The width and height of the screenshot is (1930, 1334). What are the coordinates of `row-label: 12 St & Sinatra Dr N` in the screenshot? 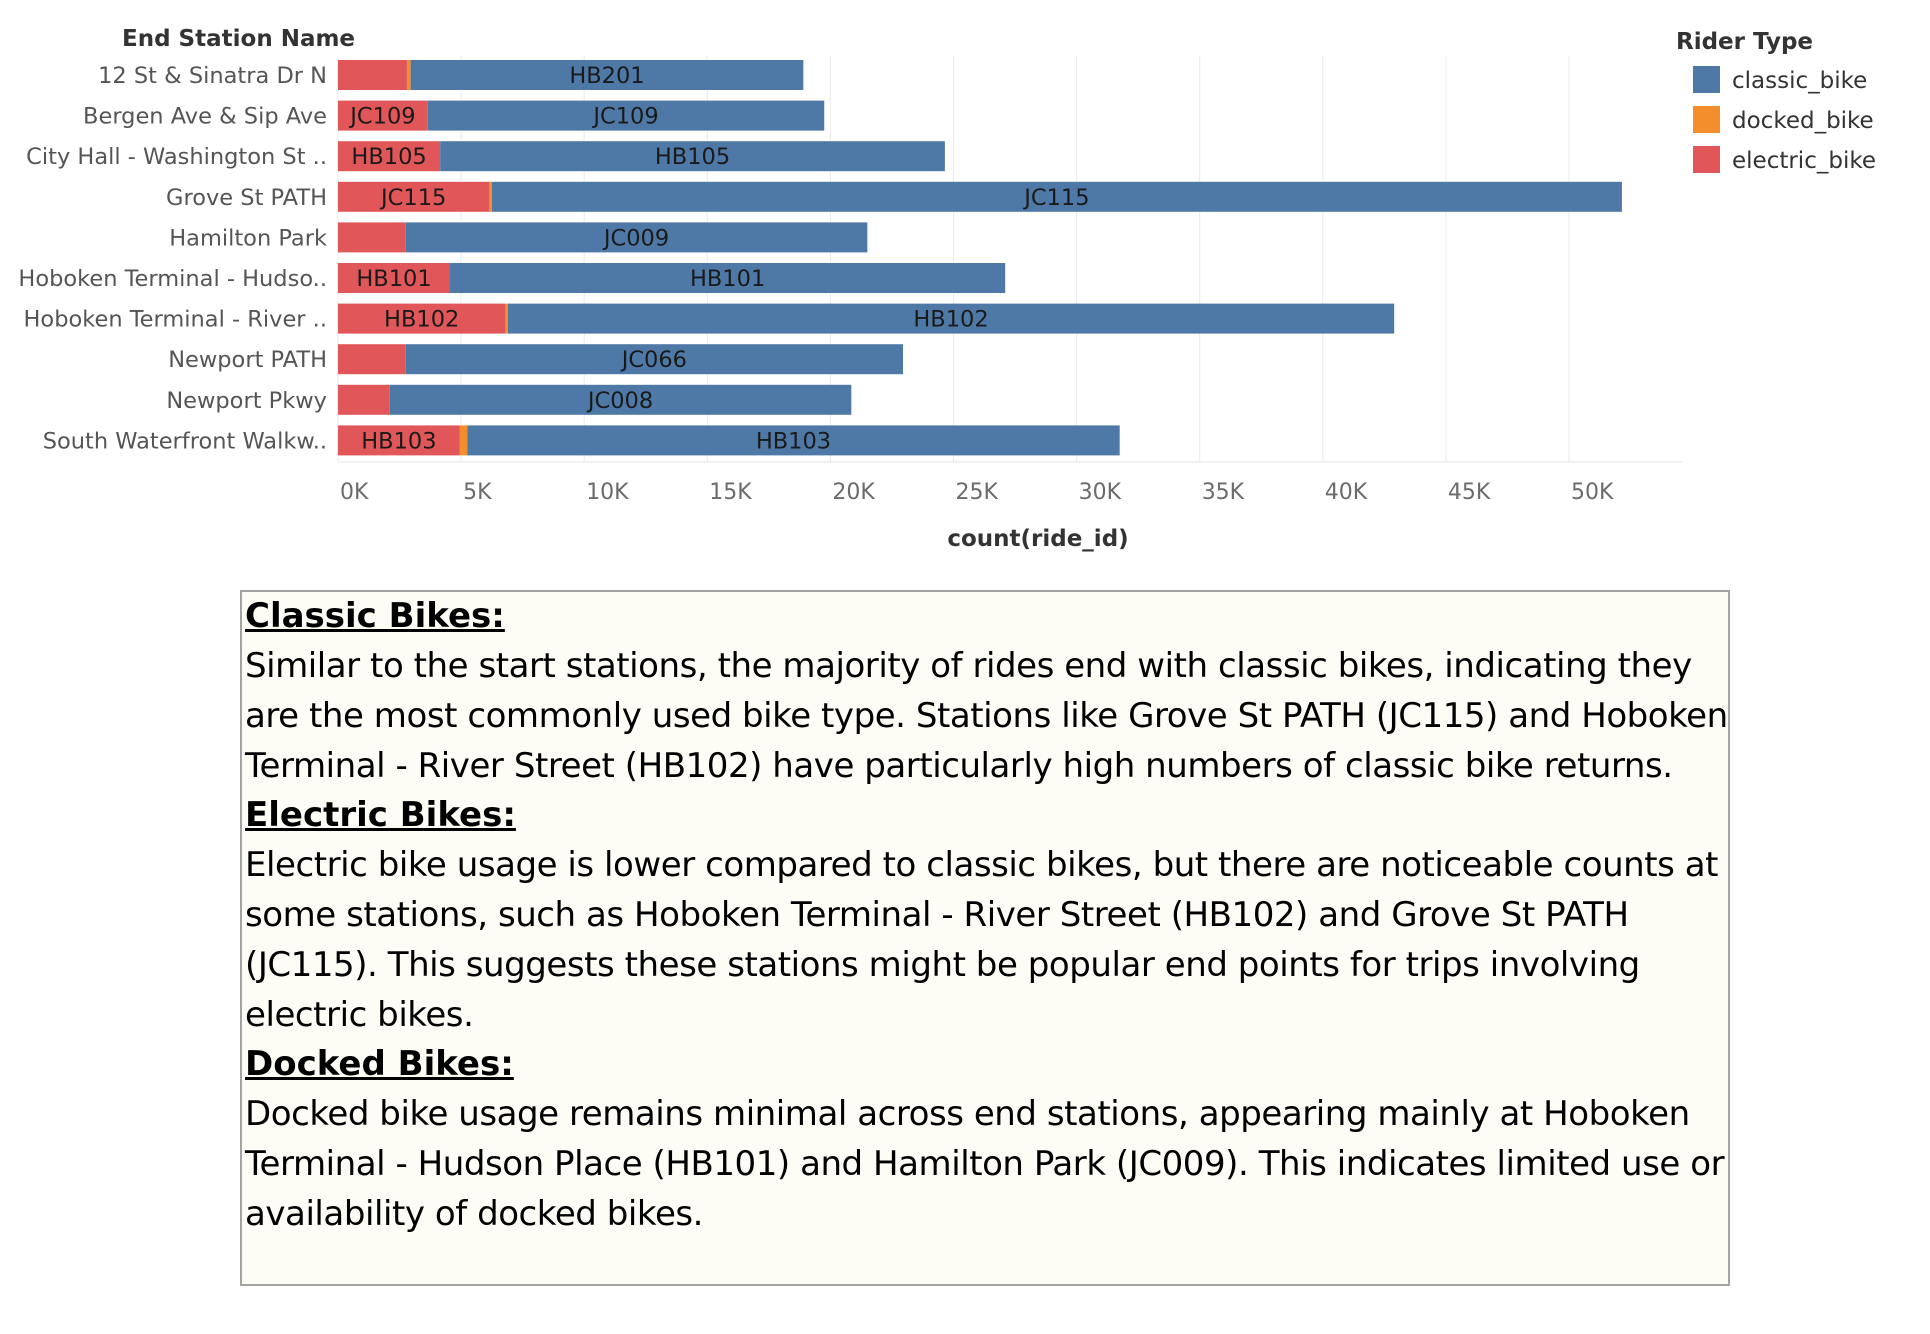 It's located at (212, 76).